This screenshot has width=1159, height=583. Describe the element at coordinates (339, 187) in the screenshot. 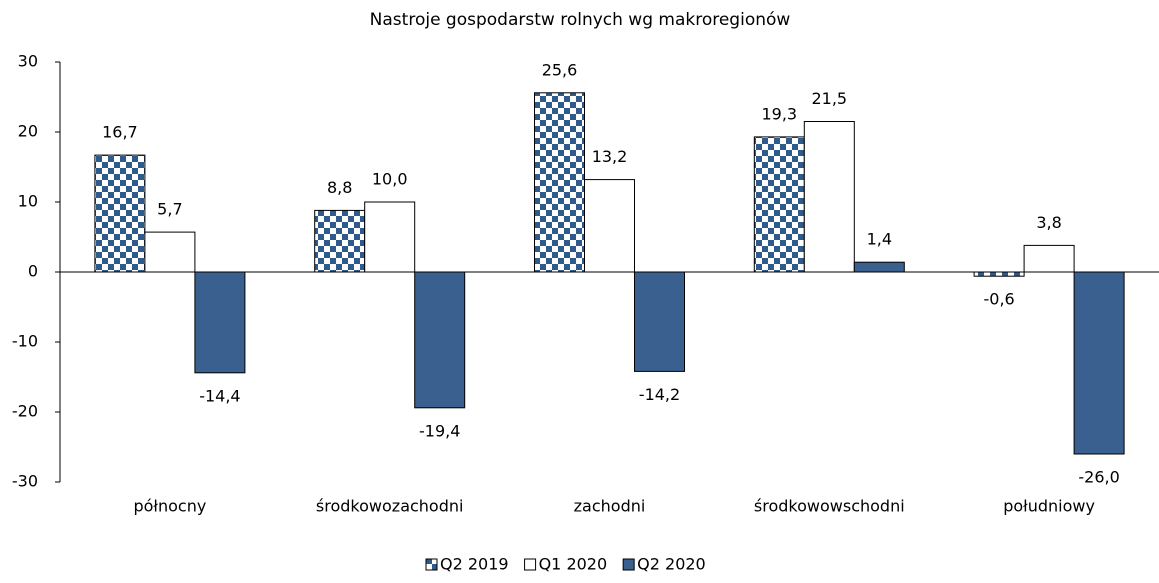

I see `value-label: 8,8` at that location.